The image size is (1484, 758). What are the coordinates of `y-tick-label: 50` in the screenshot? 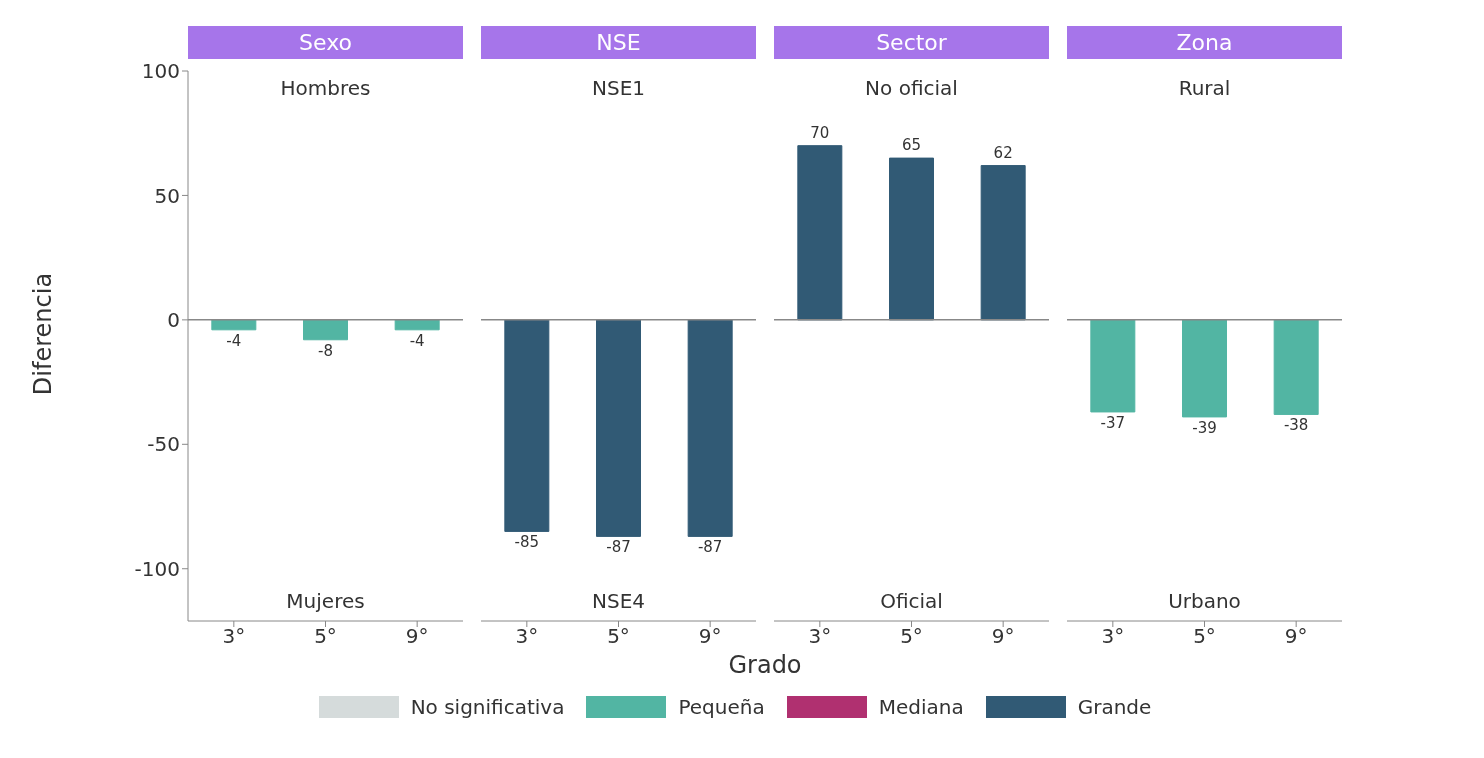 It's located at (167, 195).